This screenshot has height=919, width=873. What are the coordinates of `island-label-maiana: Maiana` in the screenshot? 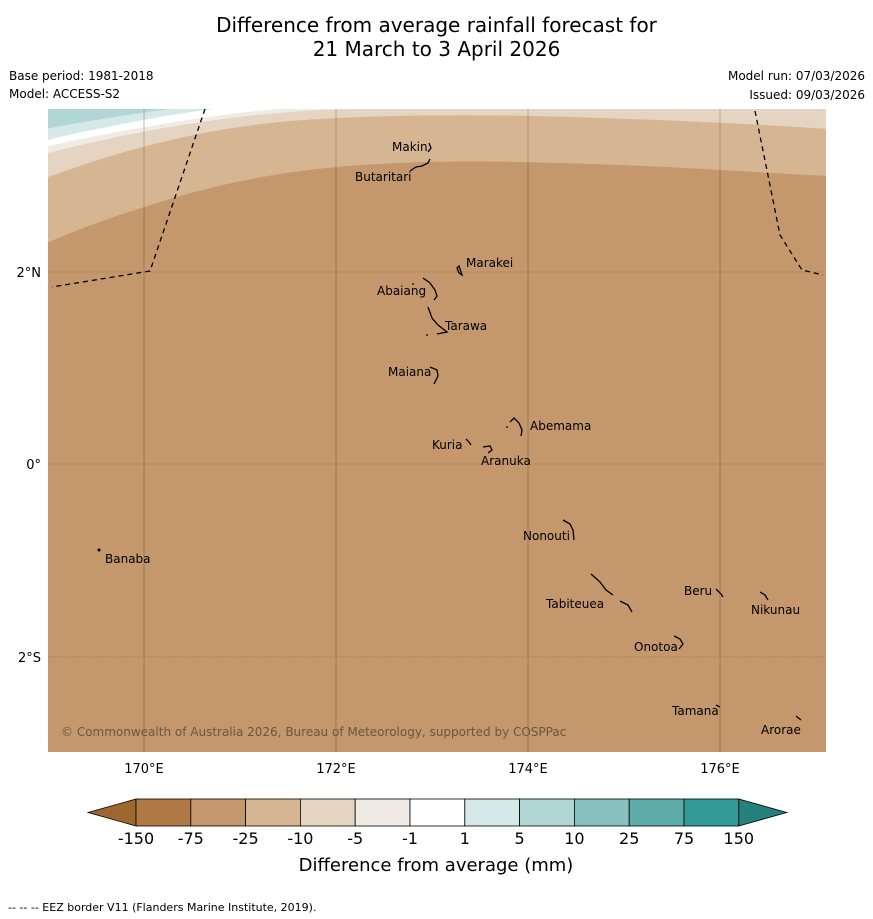 It's located at (409, 372).